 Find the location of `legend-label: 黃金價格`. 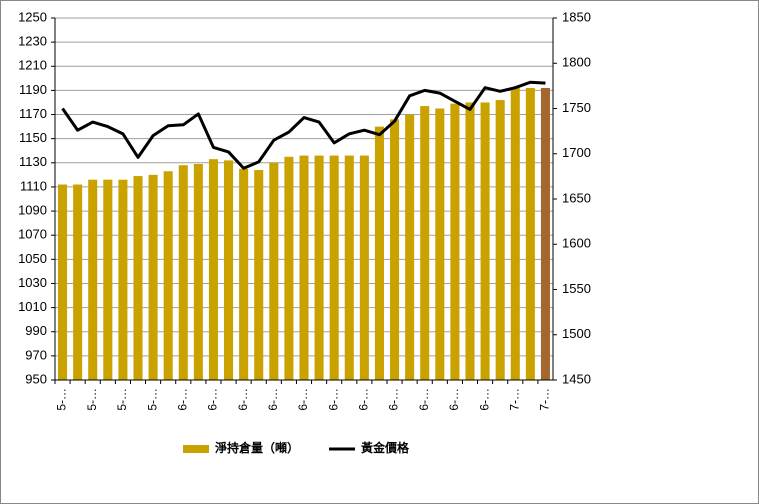

legend-label: 黃金價格 is located at coordinates (385, 447).